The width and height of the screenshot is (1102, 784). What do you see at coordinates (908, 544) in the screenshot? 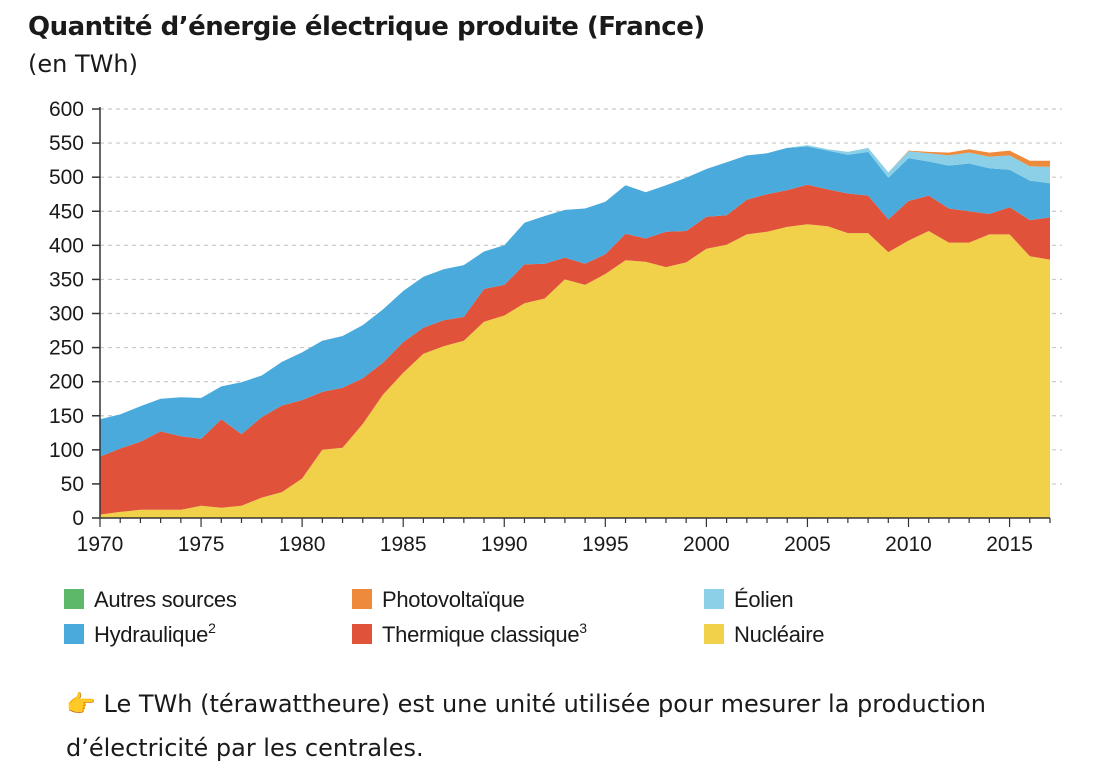
I see `x-tick-label: 2010` at bounding box center [908, 544].